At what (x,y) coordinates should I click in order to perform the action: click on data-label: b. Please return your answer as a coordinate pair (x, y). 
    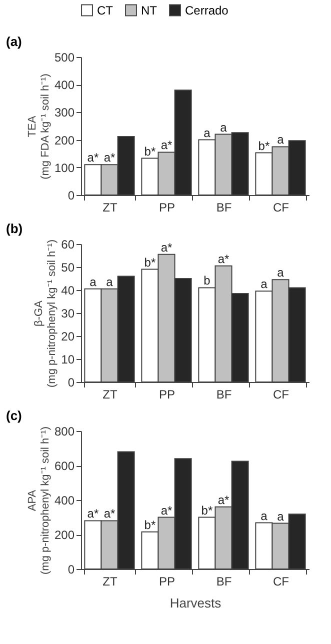
    Looking at the image, I should click on (207, 281).